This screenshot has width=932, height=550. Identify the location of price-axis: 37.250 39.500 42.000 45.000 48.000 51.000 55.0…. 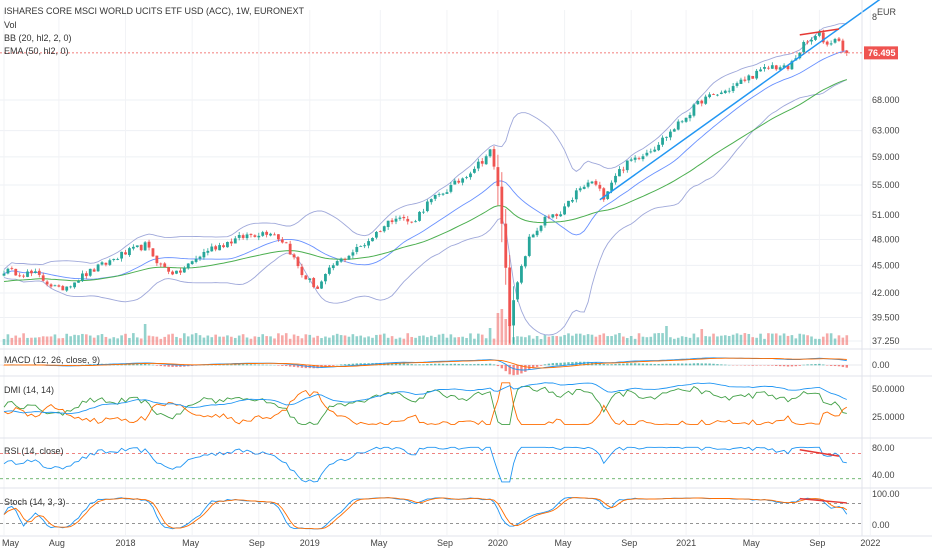
(886, 220).